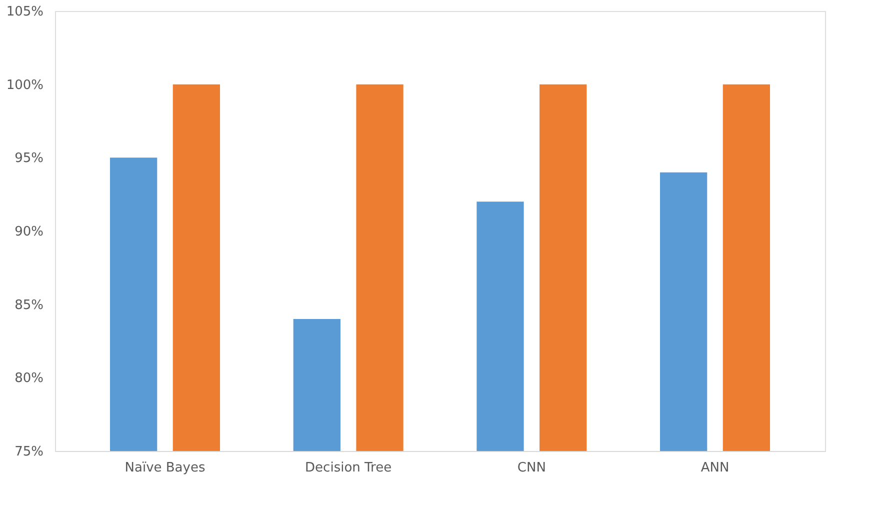 This screenshot has height=520, width=887. Describe the element at coordinates (531, 468) in the screenshot. I see `x-tick-label: CNN` at that location.